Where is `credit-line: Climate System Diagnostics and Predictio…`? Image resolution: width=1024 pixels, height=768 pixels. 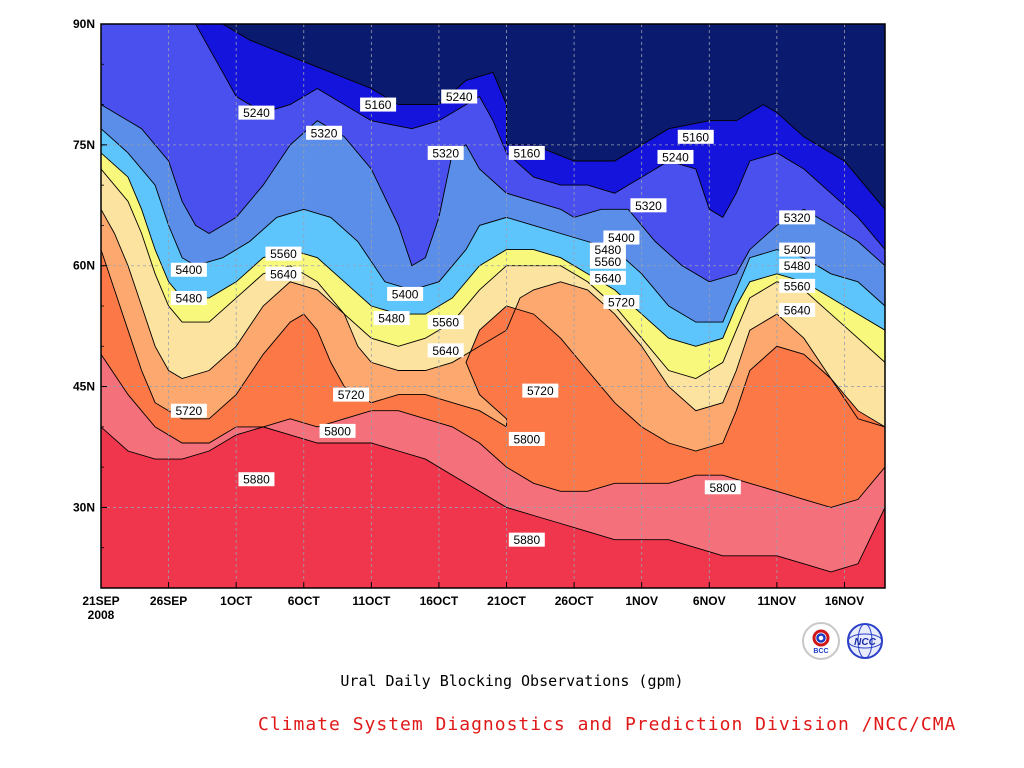
credit-line: Climate System Diagnostics and Predictio… is located at coordinates (607, 724).